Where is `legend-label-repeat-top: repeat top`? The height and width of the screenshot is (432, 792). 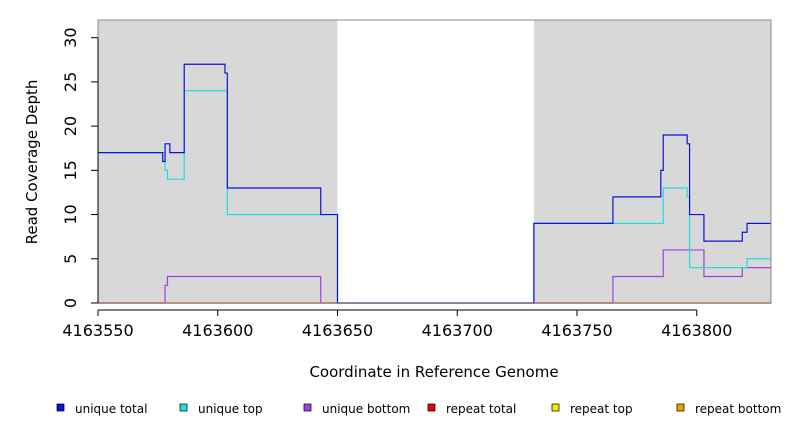 legend-label-repeat-top: repeat top is located at coordinates (601, 409).